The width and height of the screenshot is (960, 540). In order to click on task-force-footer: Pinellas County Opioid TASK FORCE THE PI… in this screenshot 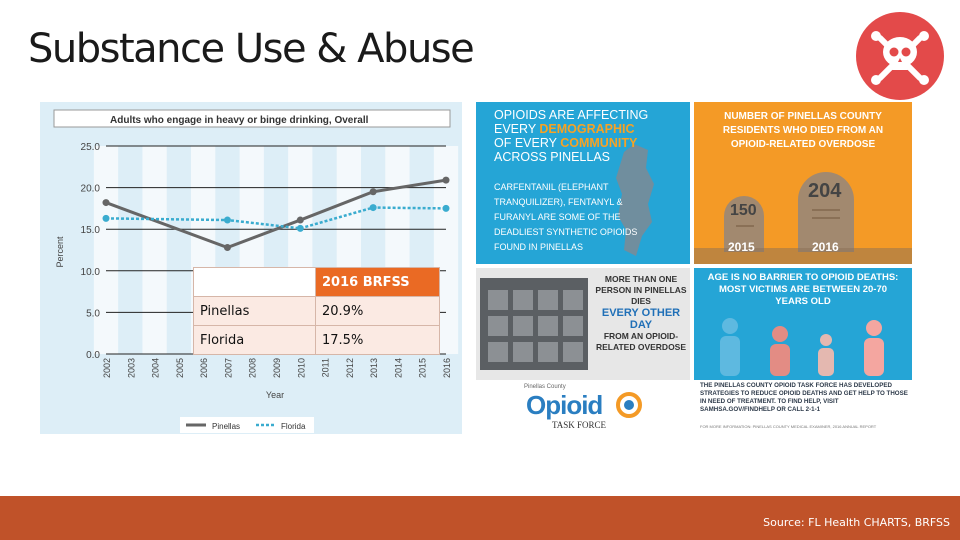, I will do `click(694, 408)`.